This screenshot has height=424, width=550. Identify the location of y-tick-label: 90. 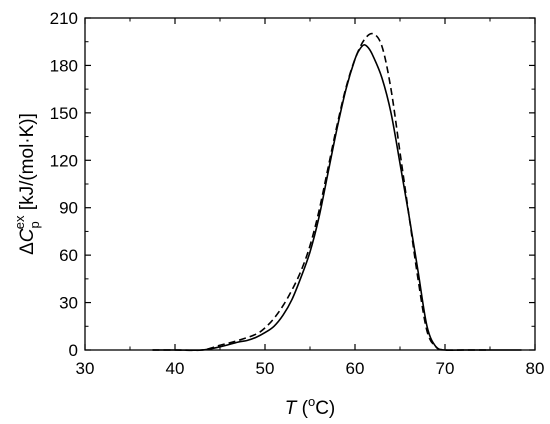
(68, 208).